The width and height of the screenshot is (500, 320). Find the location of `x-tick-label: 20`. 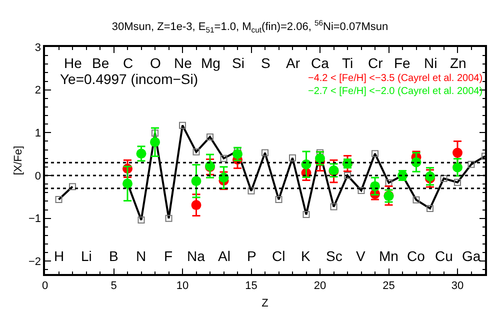

x-tick-label: 20 is located at coordinates (320, 286).